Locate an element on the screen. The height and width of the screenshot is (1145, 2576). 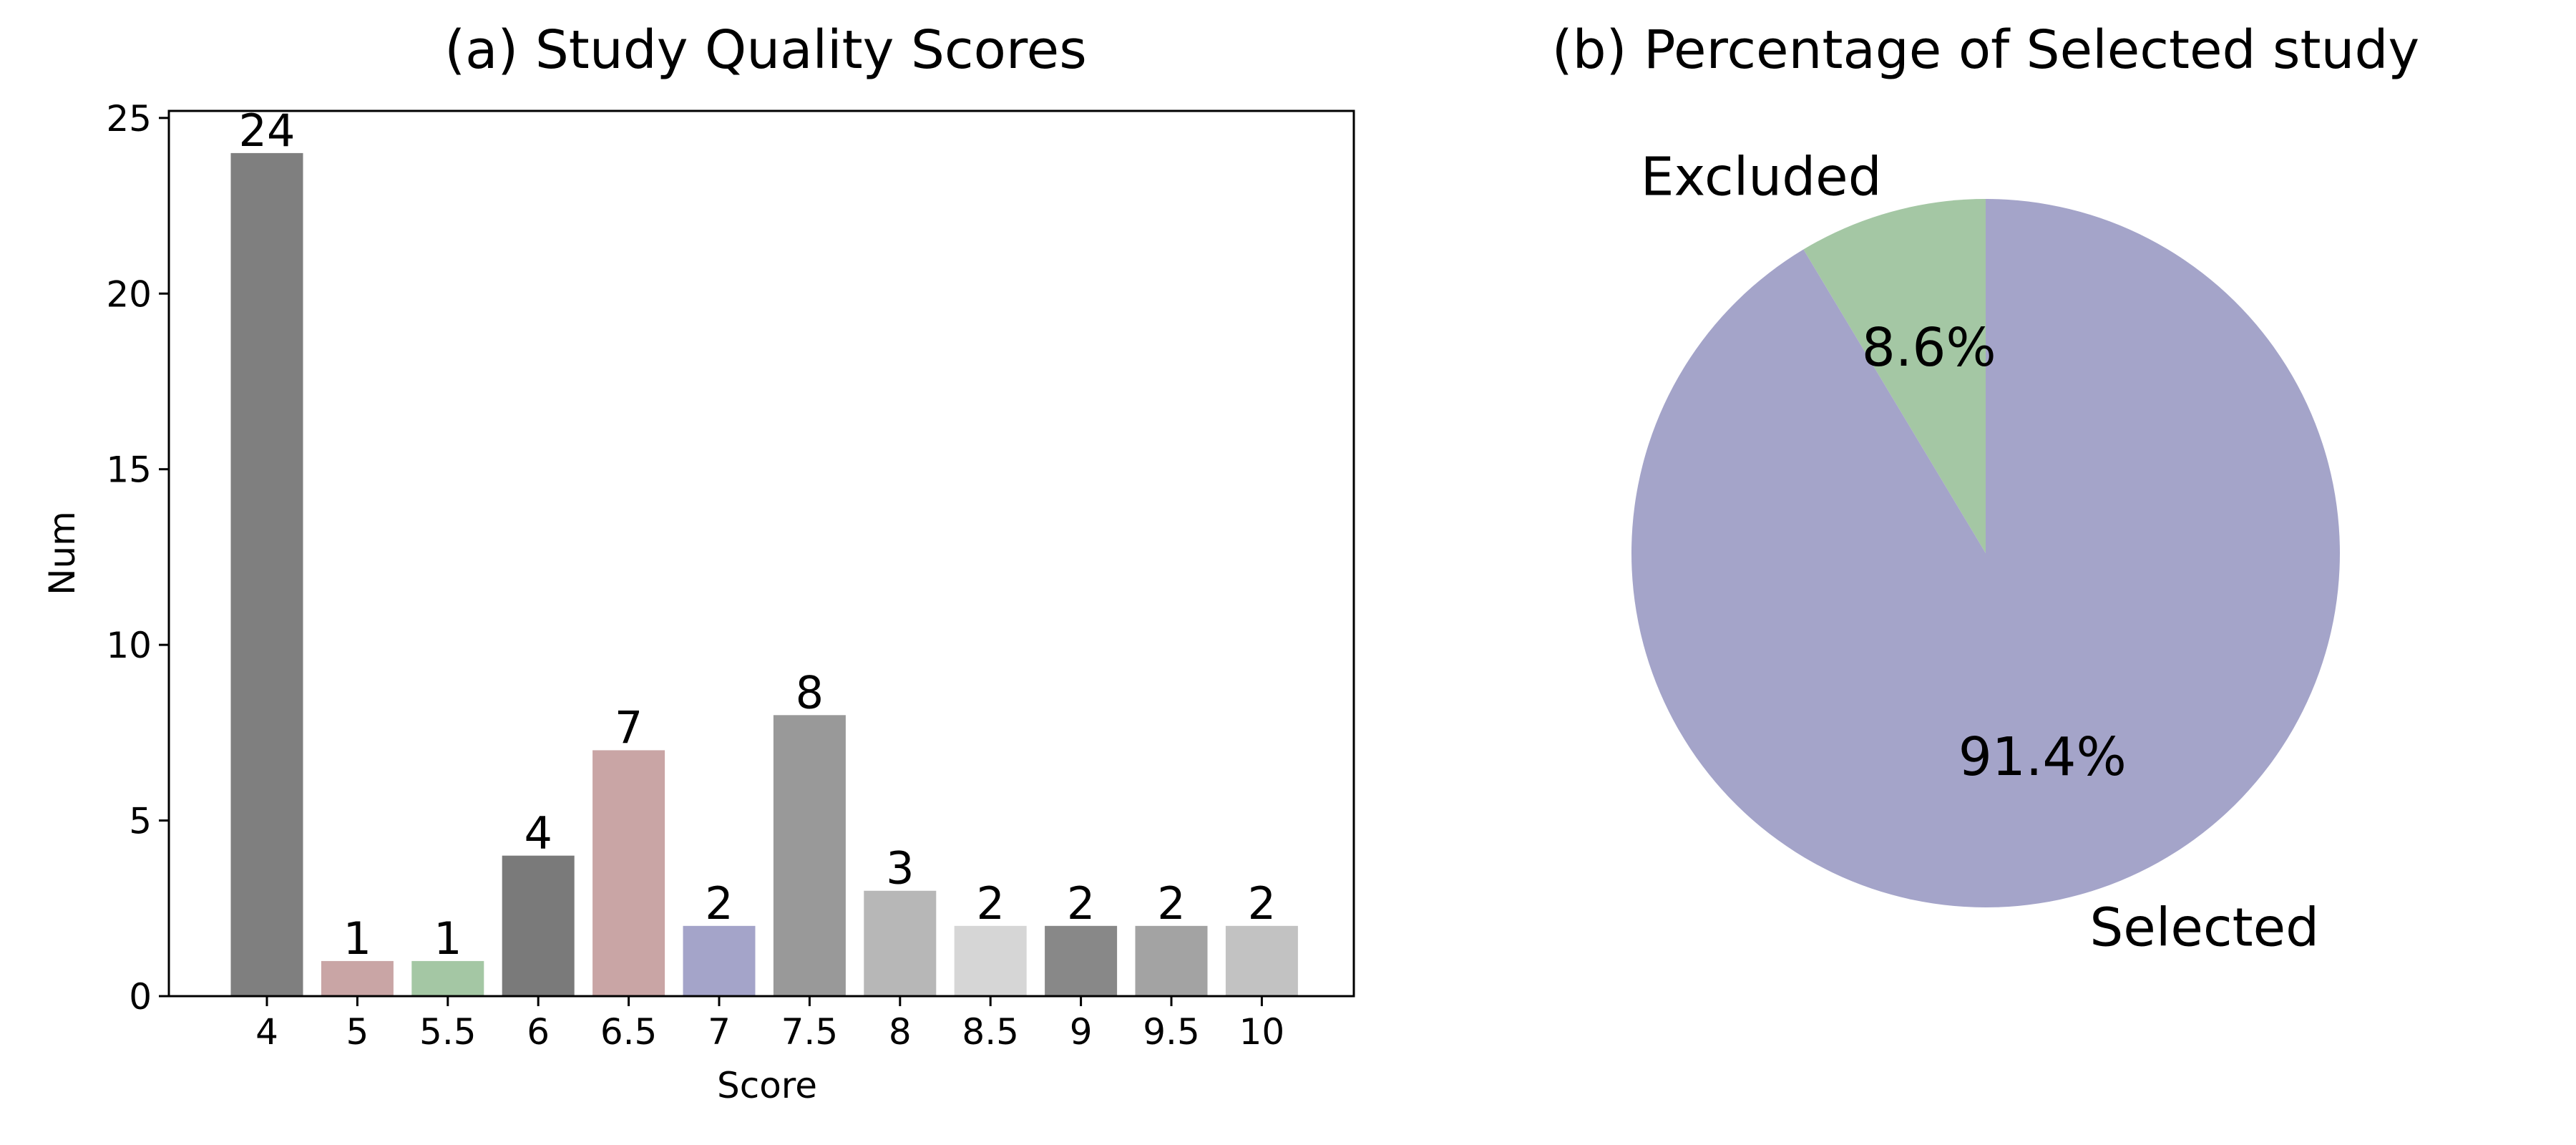
x-tick-label: 8 is located at coordinates (900, 1032).